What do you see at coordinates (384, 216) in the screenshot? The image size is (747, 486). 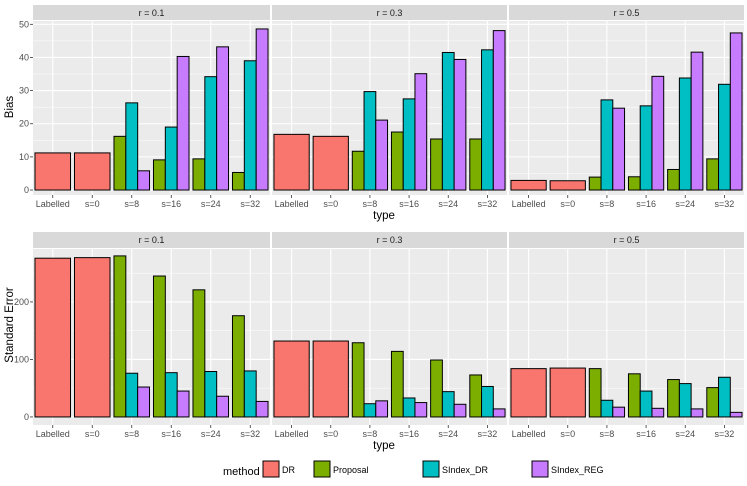 I see `top-x-axis-title: type` at bounding box center [384, 216].